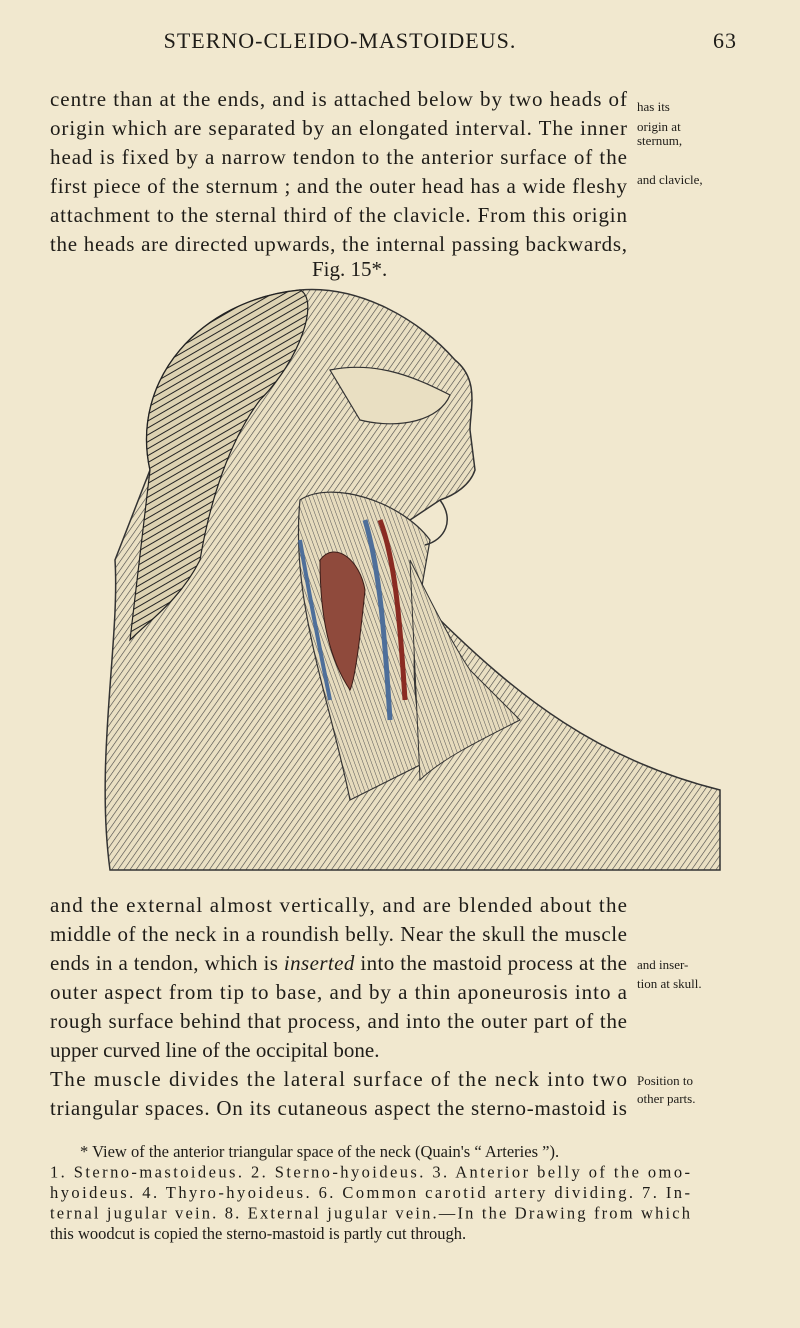 The image size is (800, 1328). What do you see at coordinates (167, 963) in the screenshot?
I see `text-run: ends in a tendon, which is` at bounding box center [167, 963].